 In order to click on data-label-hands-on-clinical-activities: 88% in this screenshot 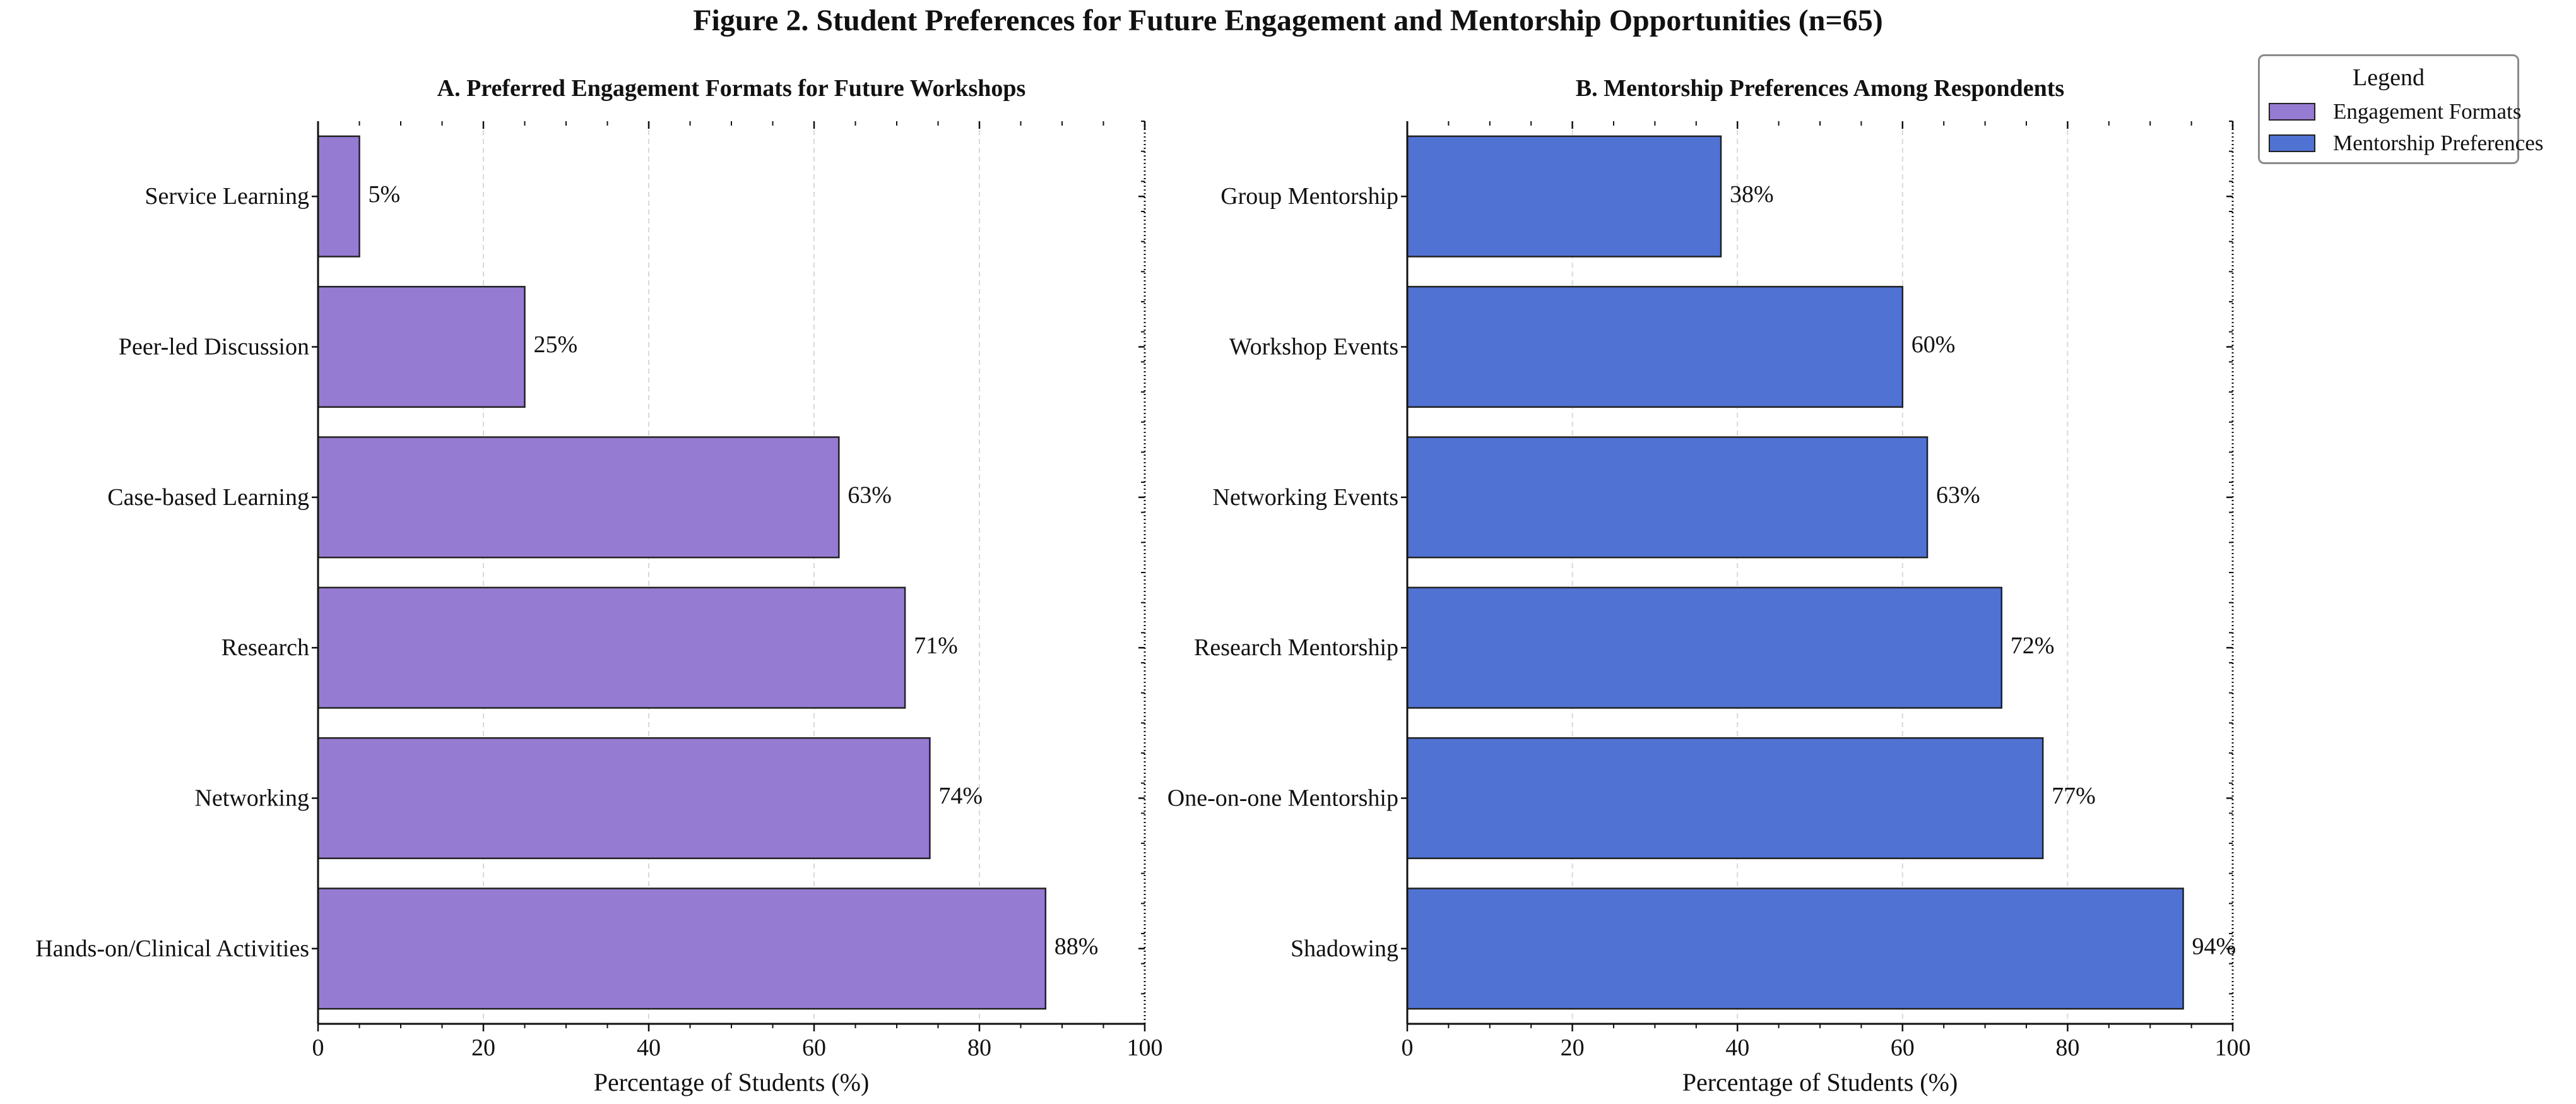, I will do `click(1077, 947)`.